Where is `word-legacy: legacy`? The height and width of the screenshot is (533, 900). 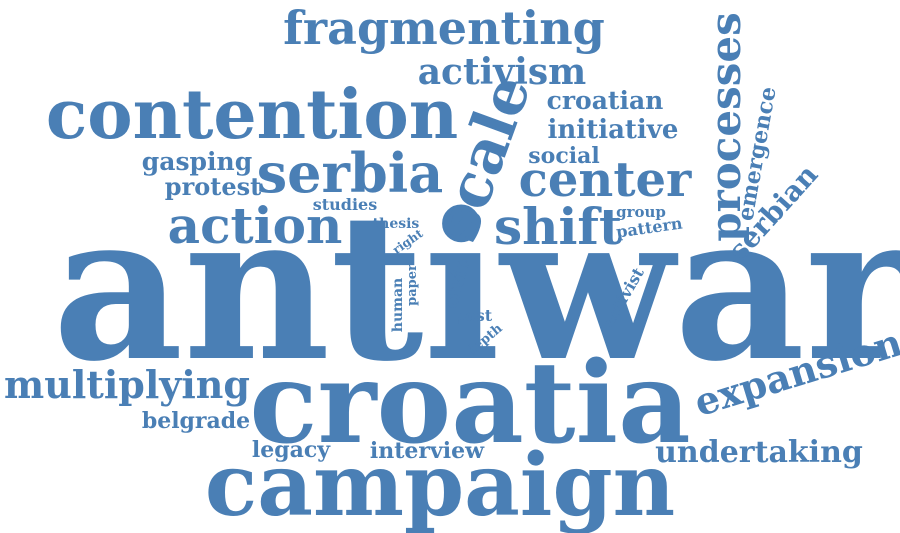
word-legacy: legacy is located at coordinates (291, 450).